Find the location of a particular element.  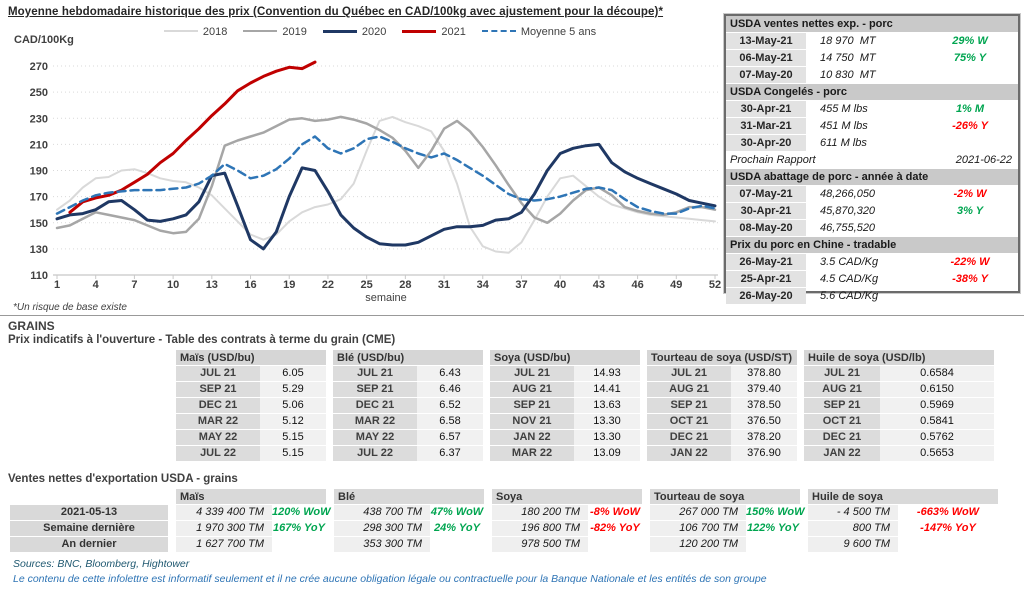

panel-row-value: 18 970 MT is located at coordinates (848, 41).